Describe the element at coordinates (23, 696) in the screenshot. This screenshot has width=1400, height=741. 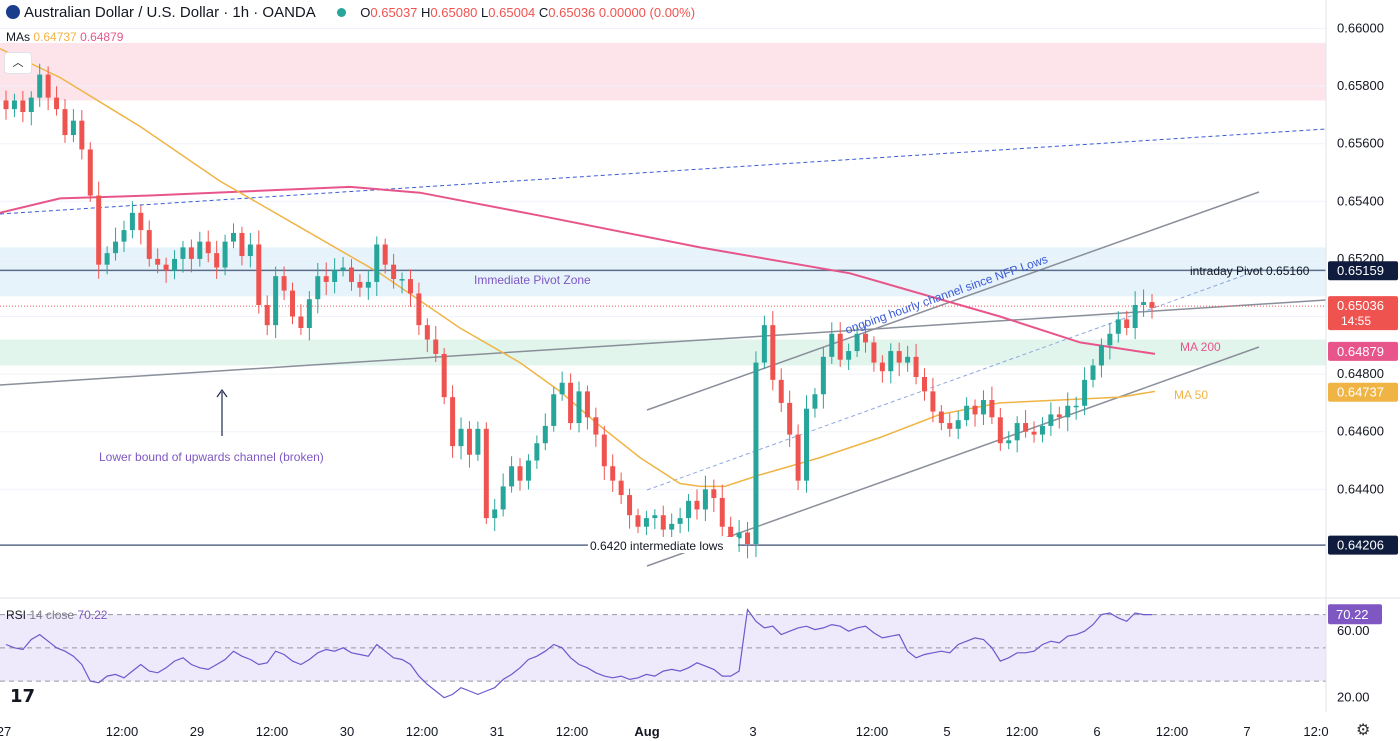
I see `tradingview-logo-icon: 𝟭𝟳` at that location.